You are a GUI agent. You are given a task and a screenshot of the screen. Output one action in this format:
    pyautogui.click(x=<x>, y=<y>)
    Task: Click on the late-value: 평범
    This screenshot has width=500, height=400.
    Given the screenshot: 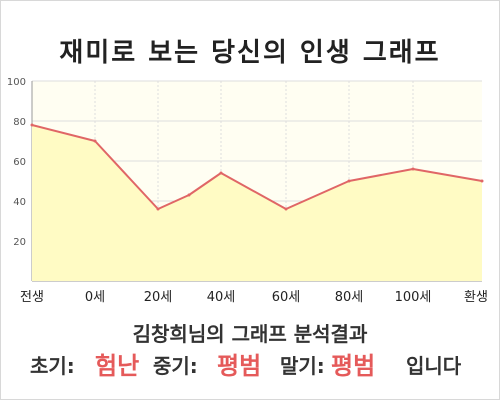 What is the action you would take?
    pyautogui.click(x=353, y=366)
    